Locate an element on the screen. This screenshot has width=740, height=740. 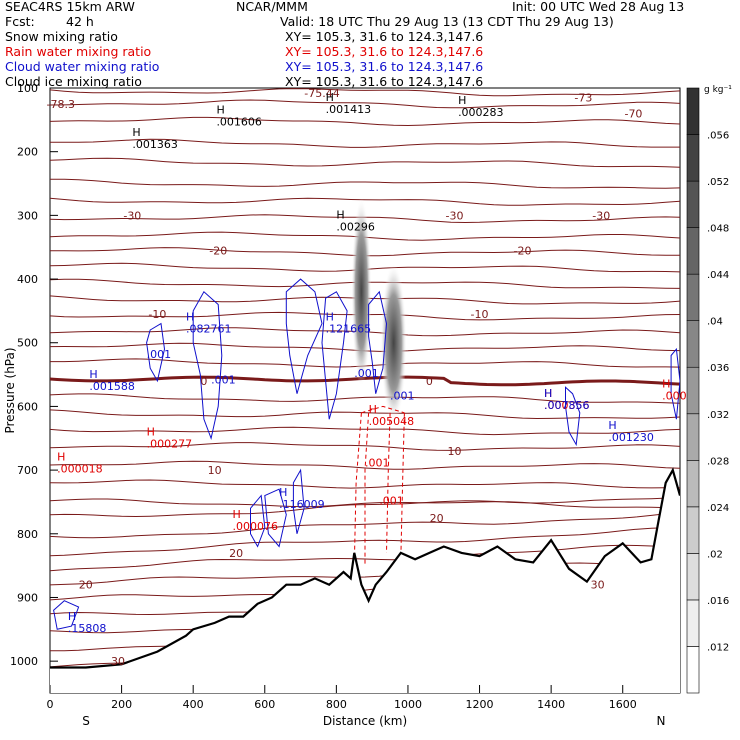
colorbar-tick-label: .016 is located at coordinates (718, 601).